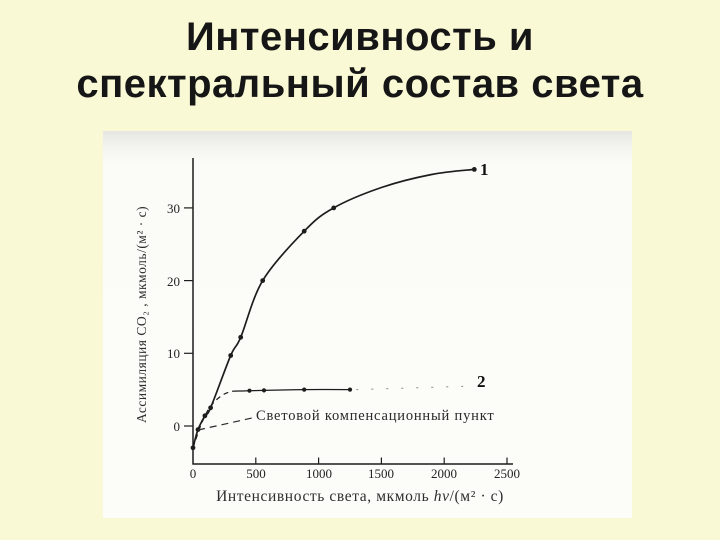 The height and width of the screenshot is (540, 720). I want to click on x-axis-label-prefix: Интенсивность света, мкмоль, so click(325, 496).